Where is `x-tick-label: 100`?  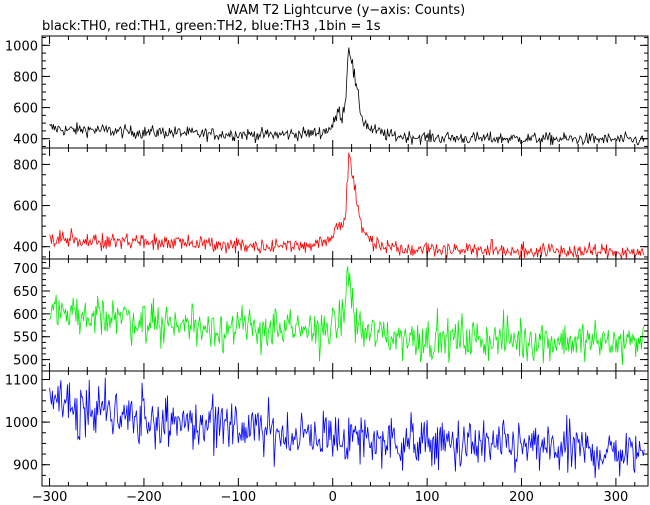
x-tick-label: 100 is located at coordinates (427, 497).